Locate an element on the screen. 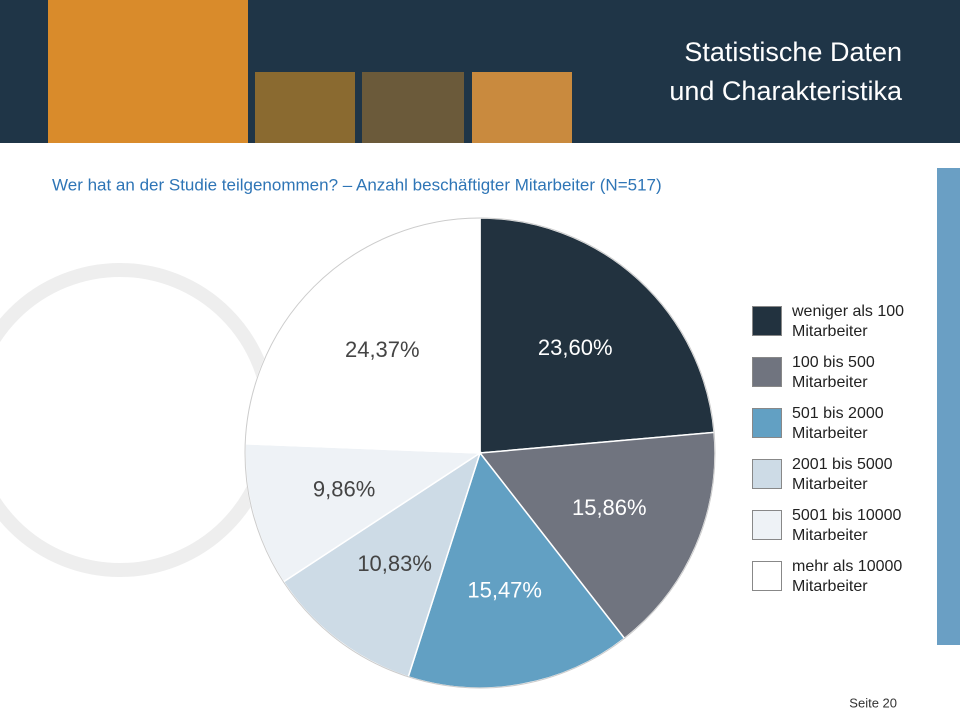  page-number: Seite 20 is located at coordinates (873, 702).